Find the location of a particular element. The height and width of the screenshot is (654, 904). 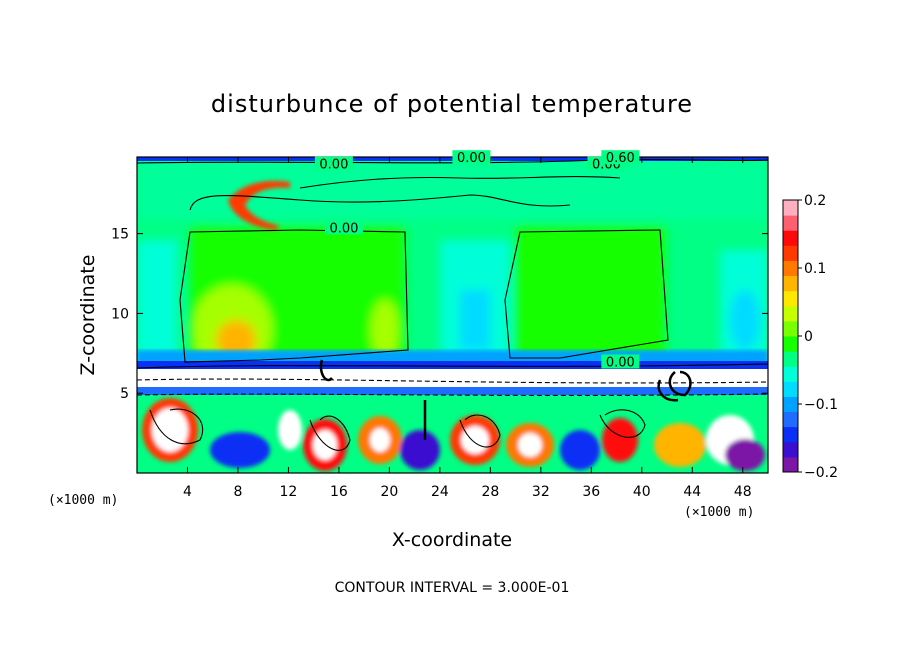

x-tick-label: 4 is located at coordinates (187, 492).